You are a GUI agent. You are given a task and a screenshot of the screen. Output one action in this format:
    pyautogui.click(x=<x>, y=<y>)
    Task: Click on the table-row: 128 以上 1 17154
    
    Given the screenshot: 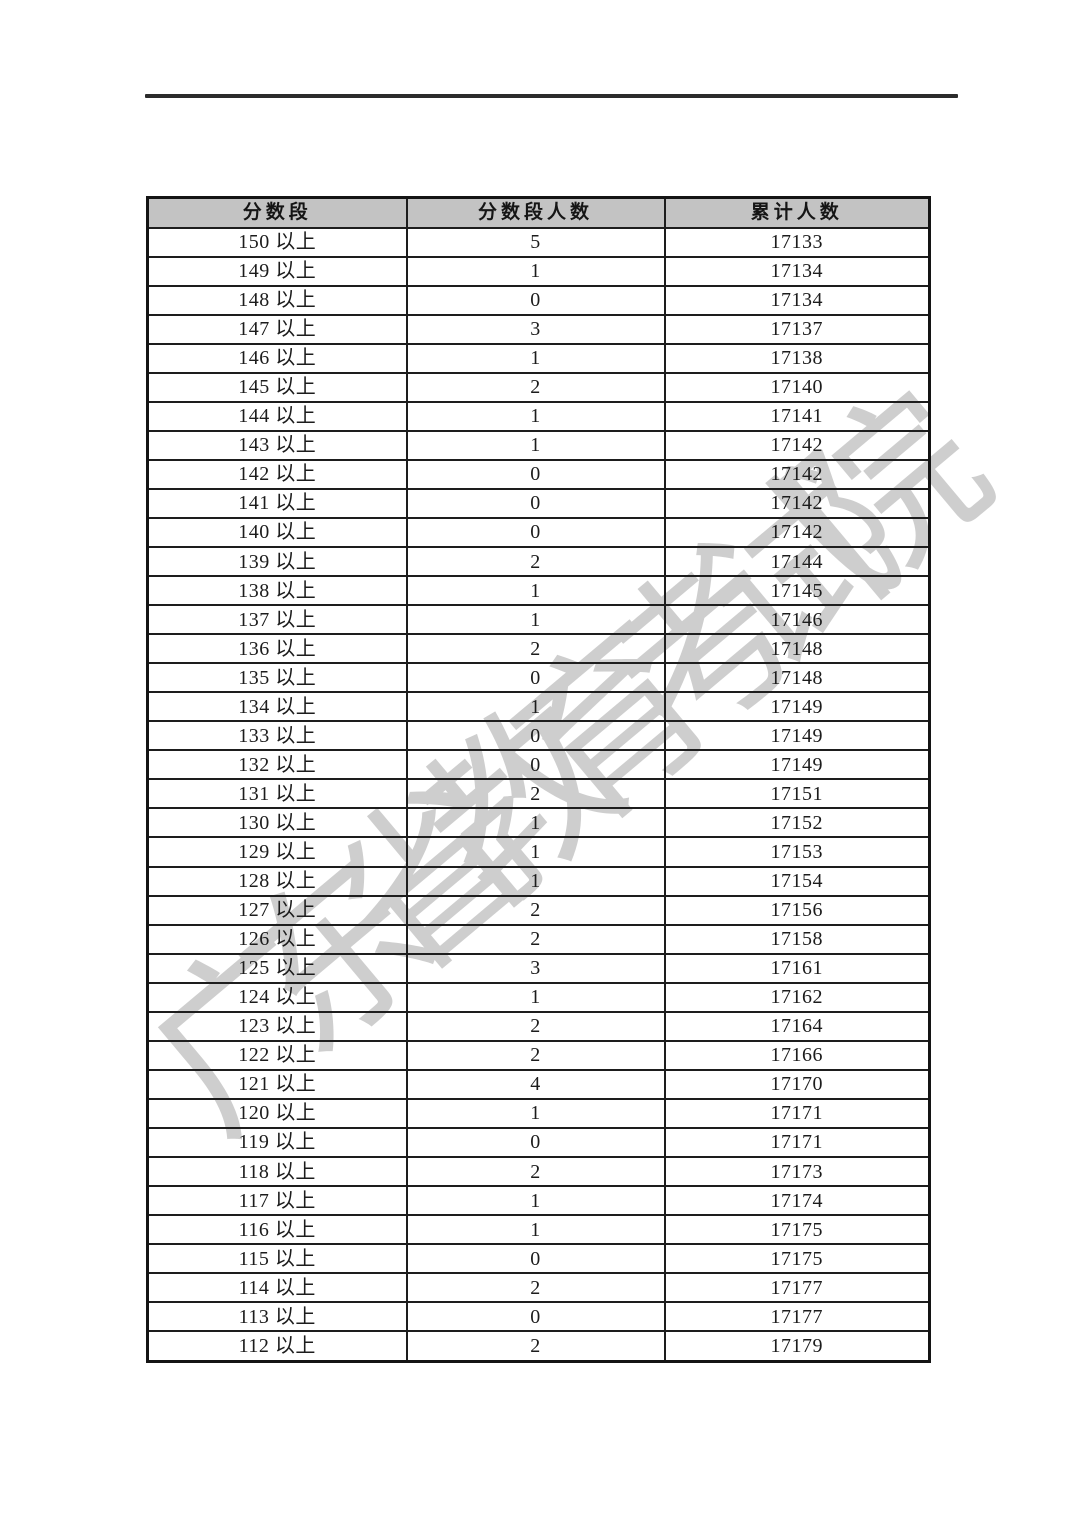 What is the action you would take?
    pyautogui.click(x=538, y=881)
    